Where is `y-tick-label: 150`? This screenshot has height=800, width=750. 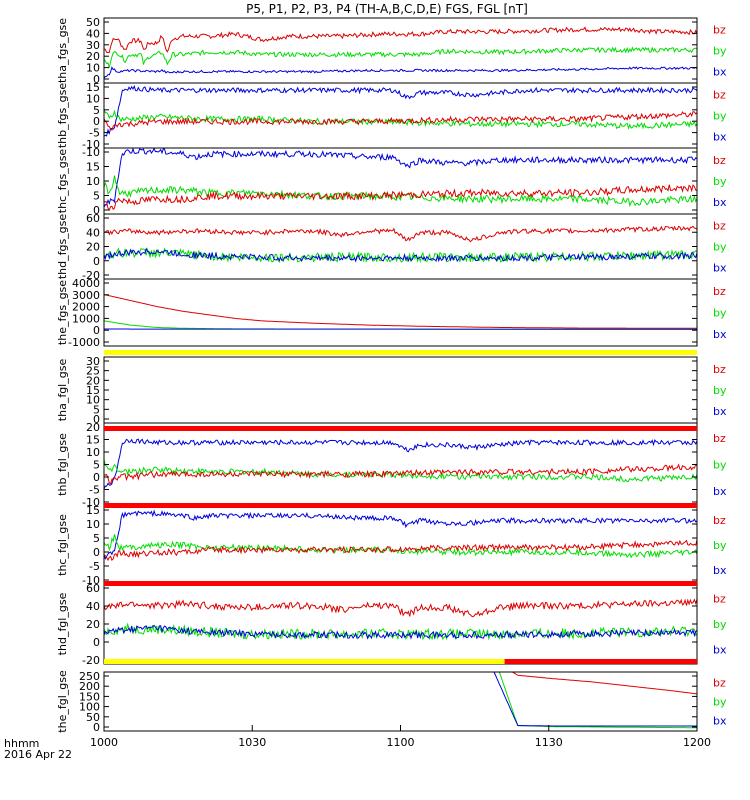
y-tick-label: 150 is located at coordinates (89, 696).